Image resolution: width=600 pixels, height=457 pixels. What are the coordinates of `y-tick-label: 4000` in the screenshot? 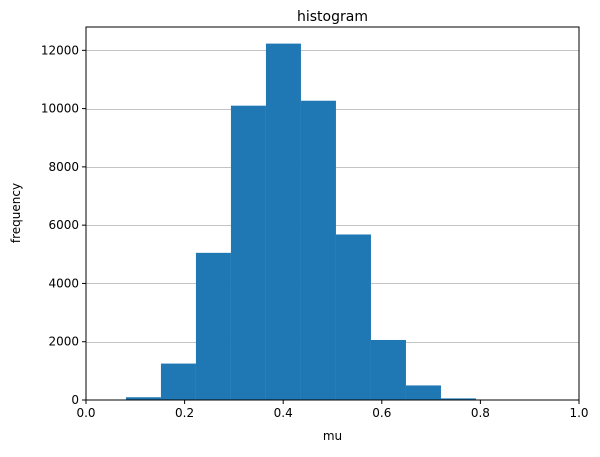 It's located at (63, 283).